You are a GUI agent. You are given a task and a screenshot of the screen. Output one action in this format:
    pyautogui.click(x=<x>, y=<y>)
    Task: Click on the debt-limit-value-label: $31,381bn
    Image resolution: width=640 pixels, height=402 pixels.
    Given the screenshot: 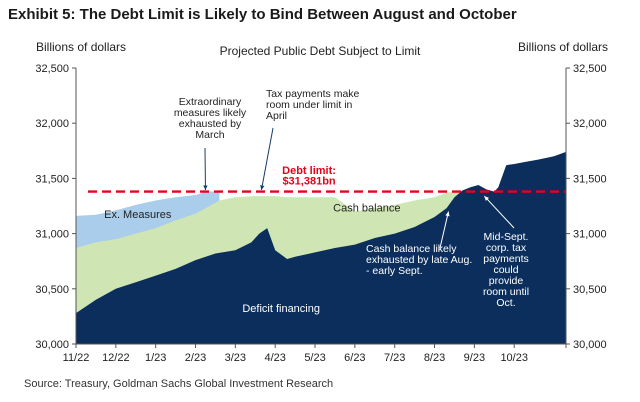 What is the action you would take?
    pyautogui.click(x=308, y=181)
    